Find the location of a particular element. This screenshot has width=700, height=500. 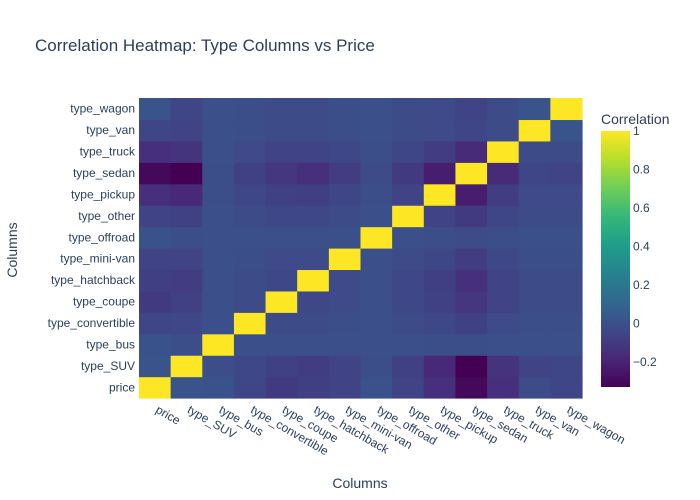

x-axis-title: Columns is located at coordinates (359, 483).